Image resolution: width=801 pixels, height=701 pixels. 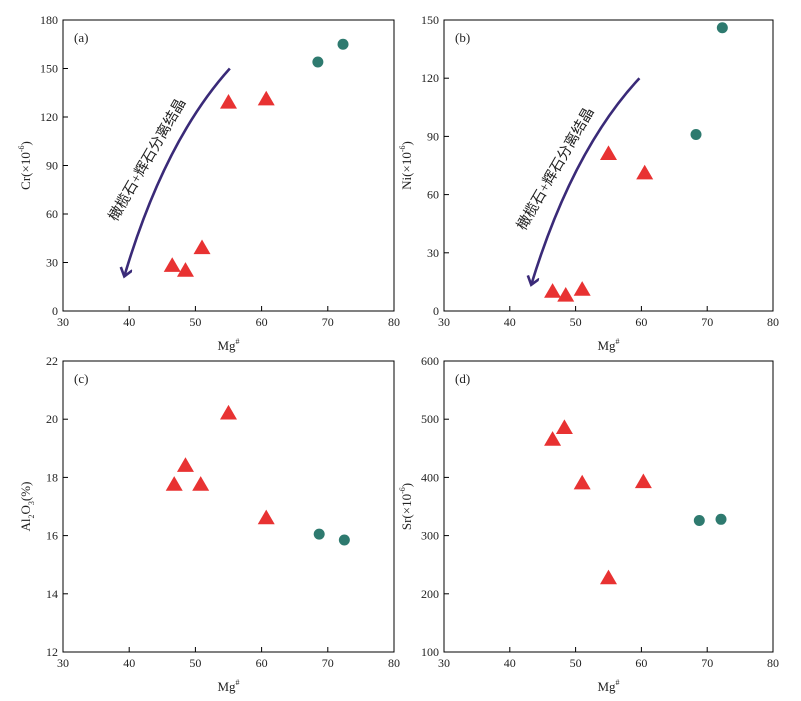 I want to click on y-tick-label: 600, so click(x=430, y=361).